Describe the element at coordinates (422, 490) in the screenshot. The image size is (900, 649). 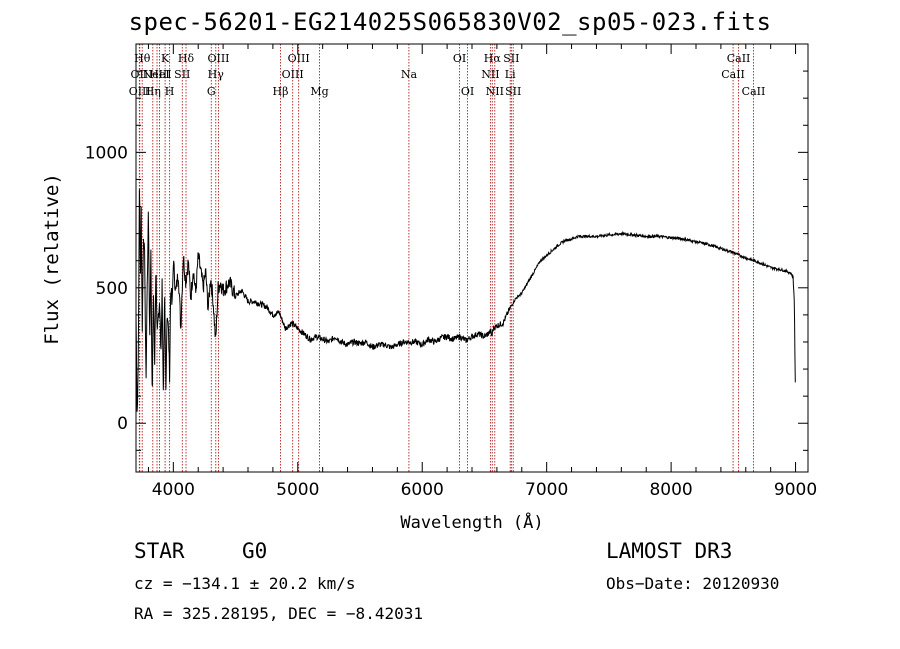
I see `x-tick-label: 6000` at that location.